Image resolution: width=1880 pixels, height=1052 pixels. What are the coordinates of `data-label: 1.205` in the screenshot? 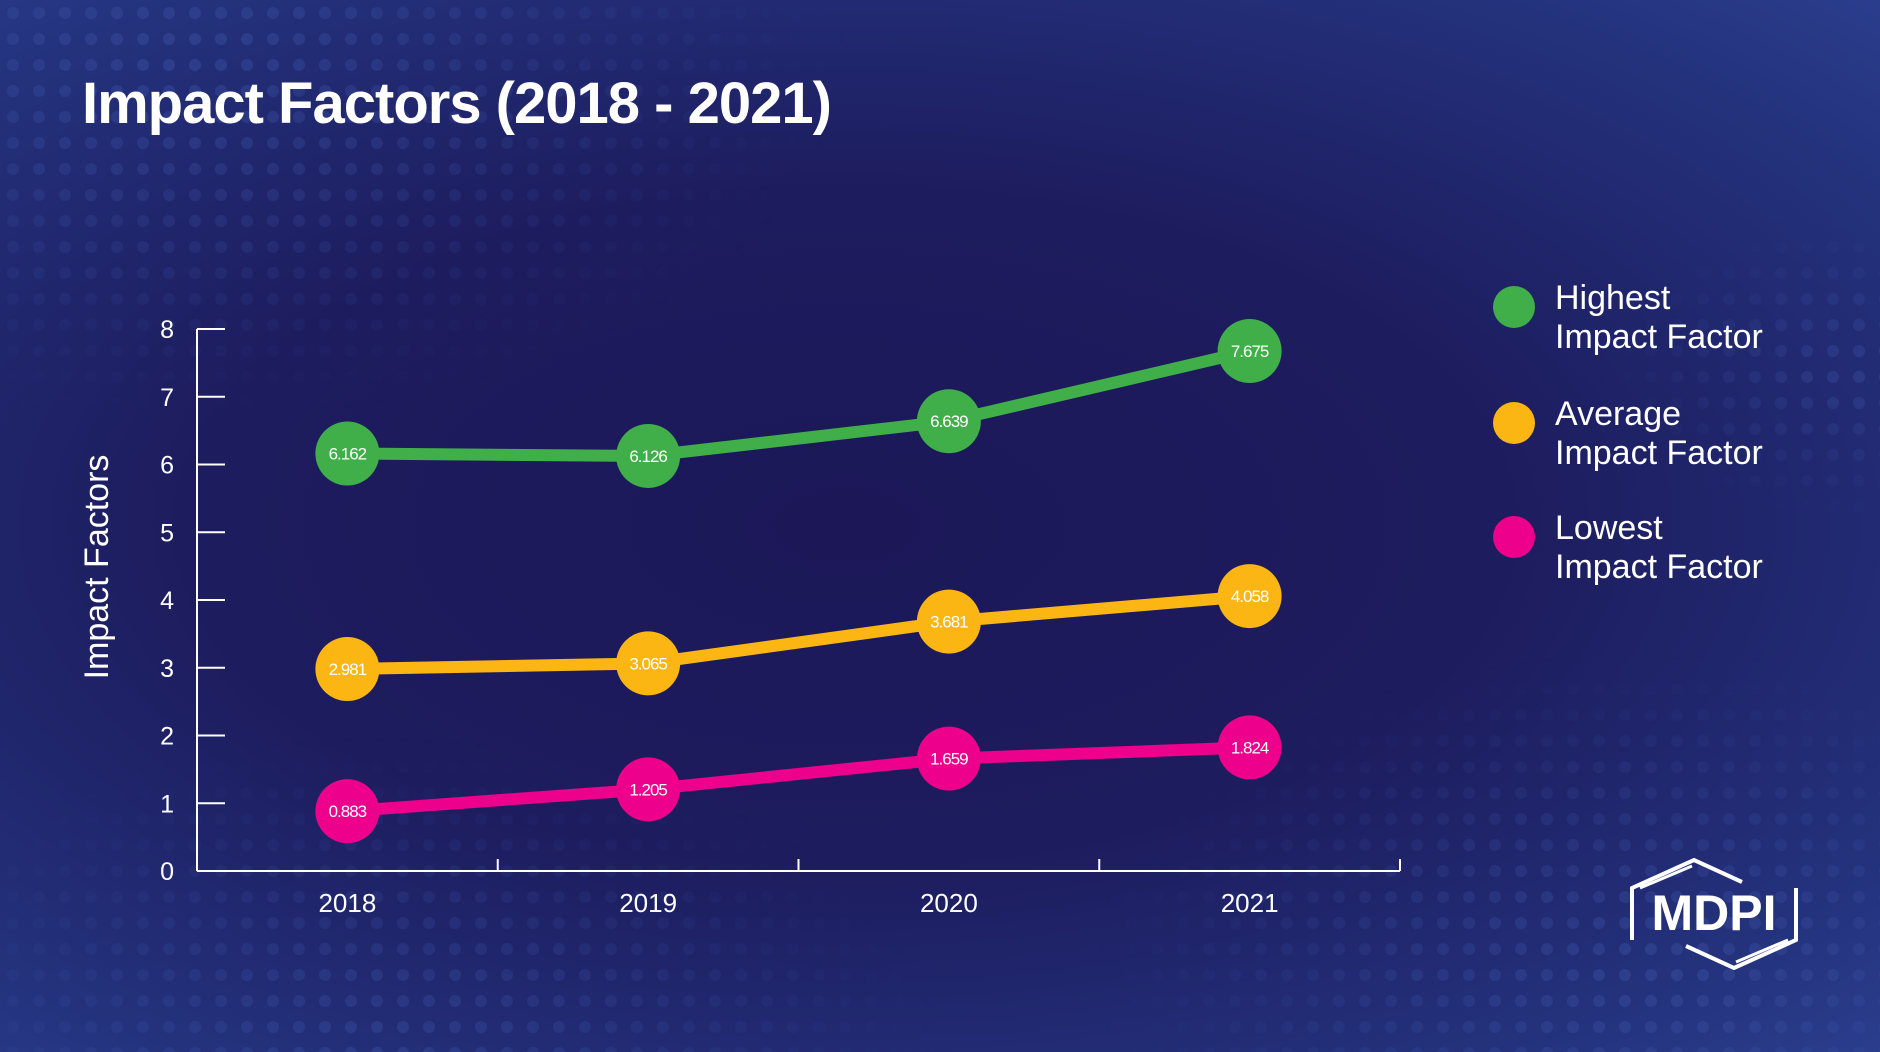 It's located at (648, 789).